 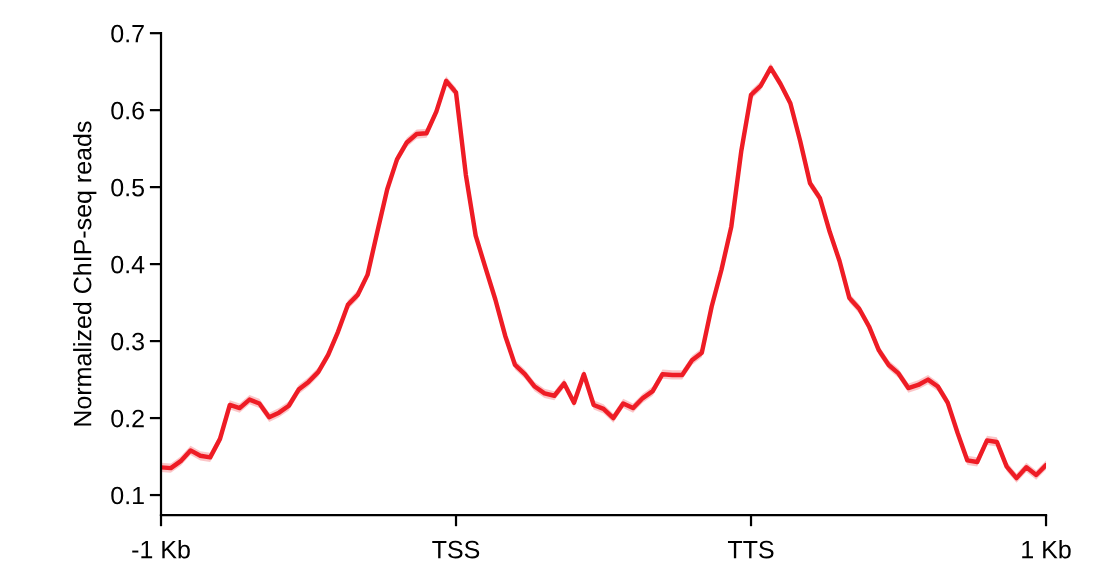 What do you see at coordinates (127, 418) in the screenshot?
I see `y-tick-label: 0.2` at bounding box center [127, 418].